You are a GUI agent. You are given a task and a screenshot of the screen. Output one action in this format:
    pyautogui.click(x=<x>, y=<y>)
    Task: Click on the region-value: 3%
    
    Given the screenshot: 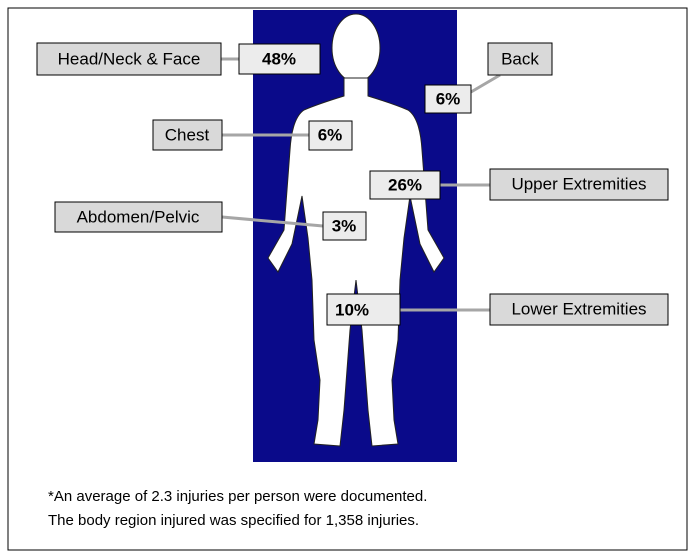 What is the action you would take?
    pyautogui.click(x=344, y=225)
    